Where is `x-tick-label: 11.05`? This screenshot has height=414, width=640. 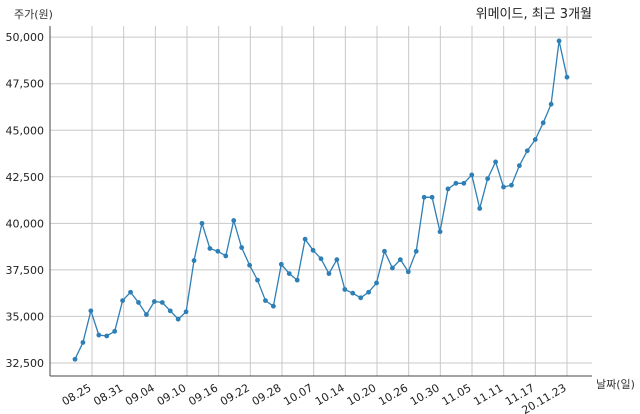 x-tick-label: 11.05 is located at coordinates (457, 394).